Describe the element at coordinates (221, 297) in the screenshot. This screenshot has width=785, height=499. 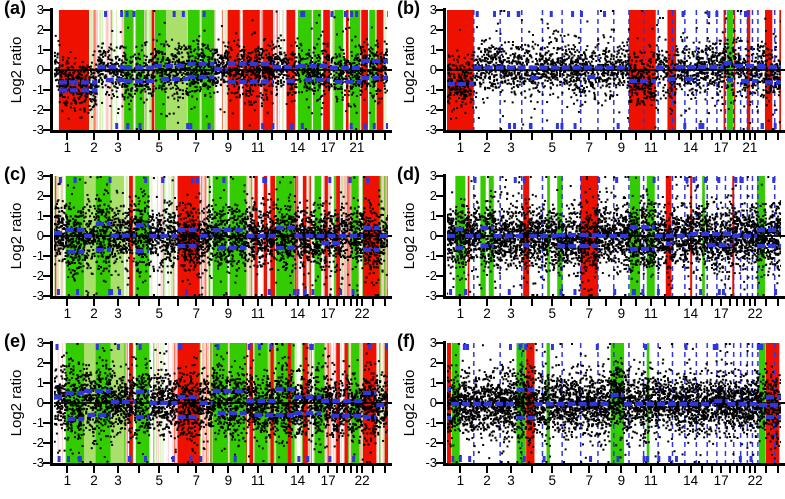
I see `panel-c-x-axis-line` at that location.